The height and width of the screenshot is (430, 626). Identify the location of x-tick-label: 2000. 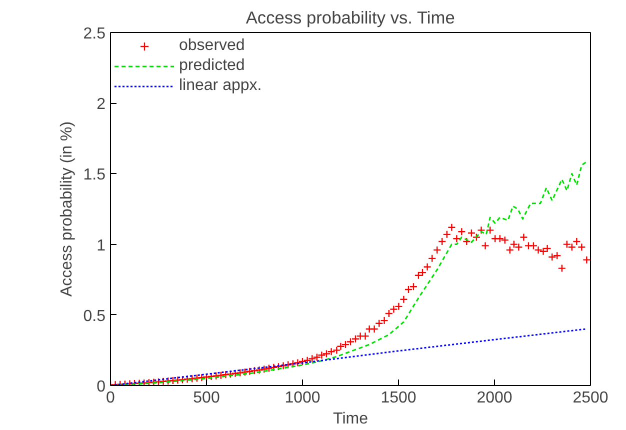
(494, 398).